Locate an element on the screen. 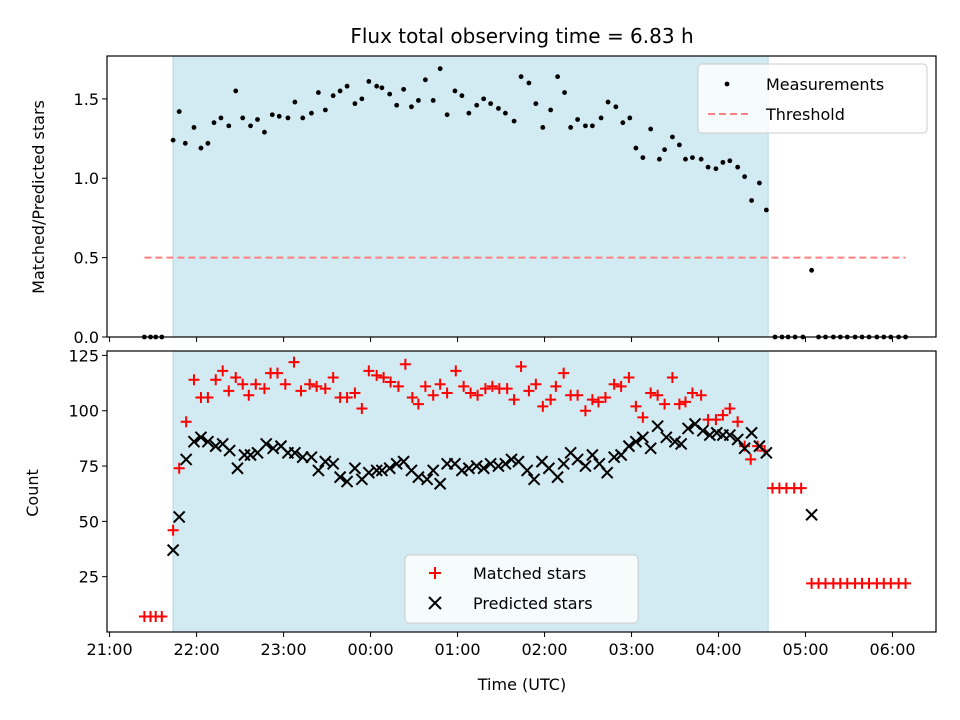  y-tick-label: 1.0 is located at coordinates (86, 178).